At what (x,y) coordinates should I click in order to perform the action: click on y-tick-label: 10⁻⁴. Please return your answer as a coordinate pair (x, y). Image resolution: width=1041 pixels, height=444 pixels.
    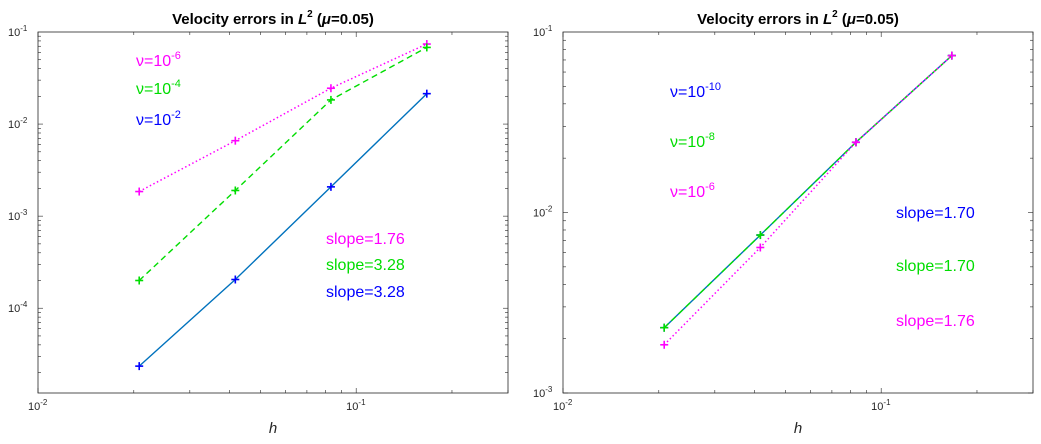
    Looking at the image, I should click on (18, 307).